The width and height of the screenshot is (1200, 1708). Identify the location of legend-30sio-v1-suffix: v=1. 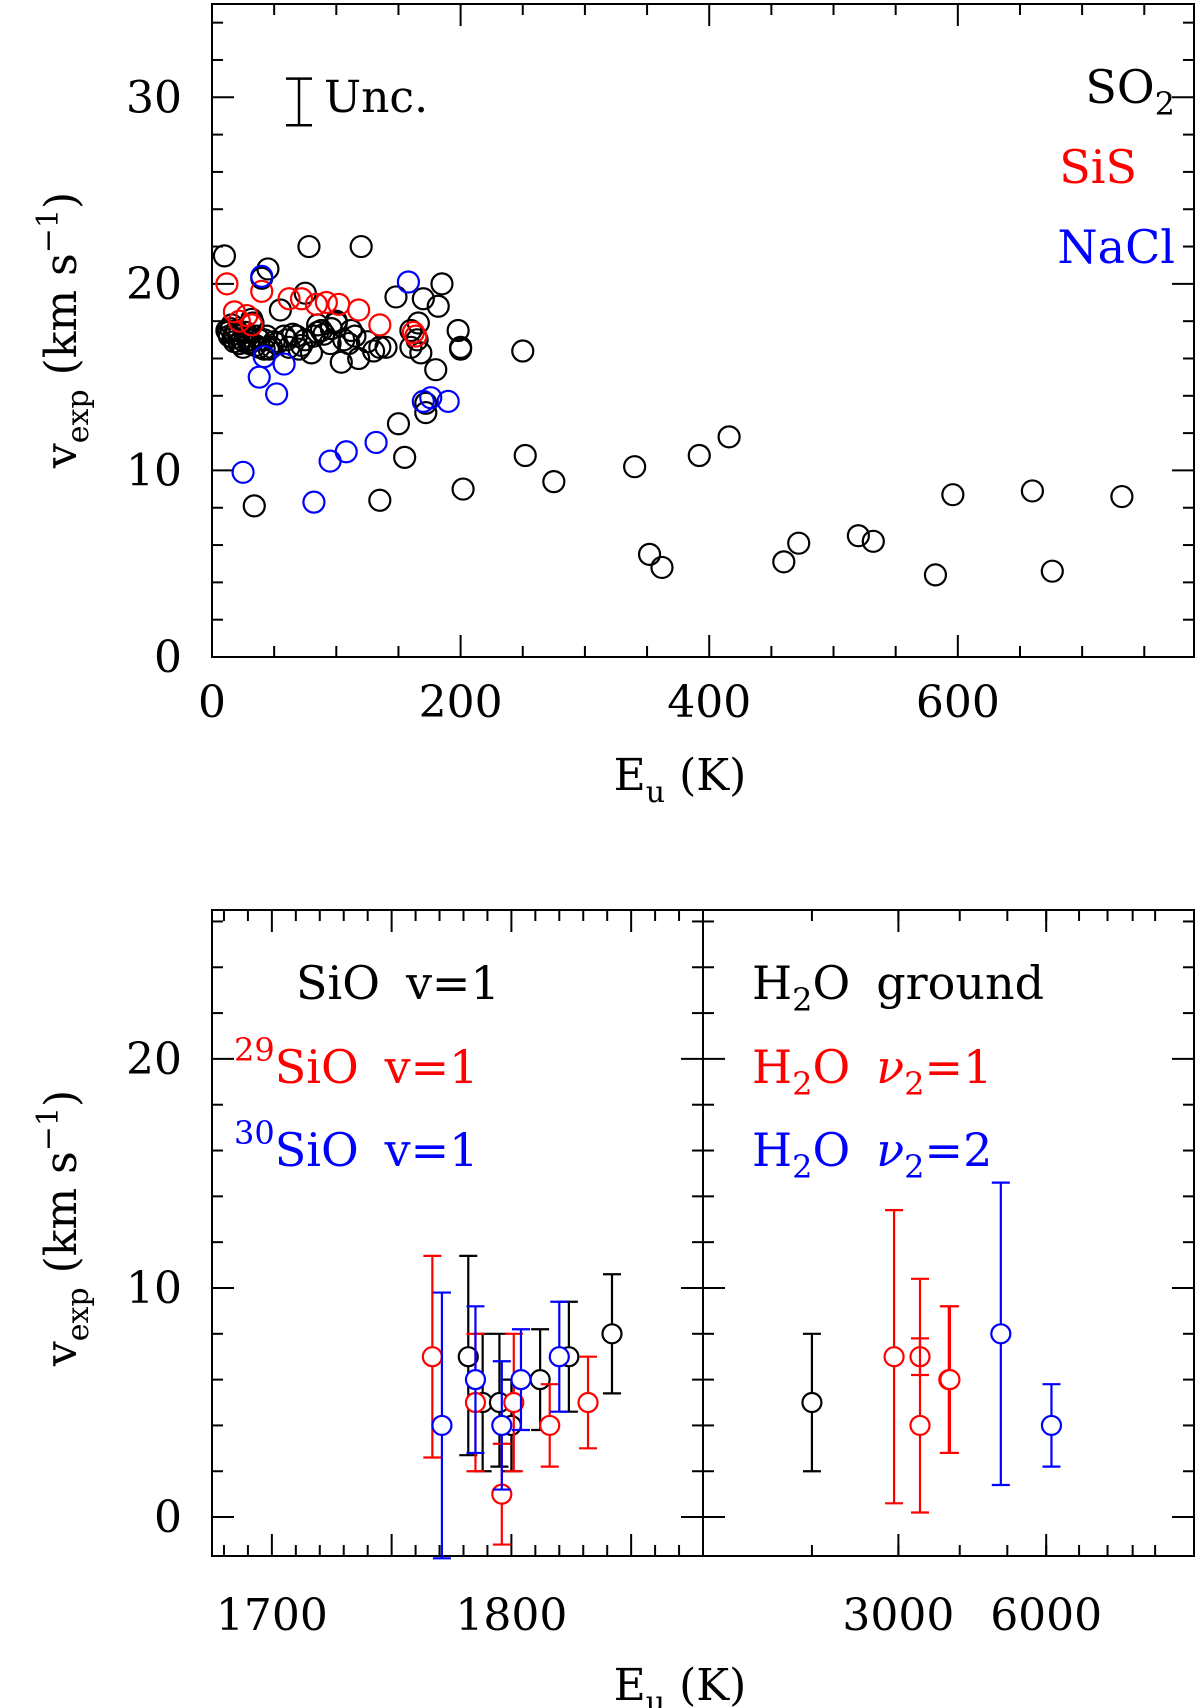
(431, 1150).